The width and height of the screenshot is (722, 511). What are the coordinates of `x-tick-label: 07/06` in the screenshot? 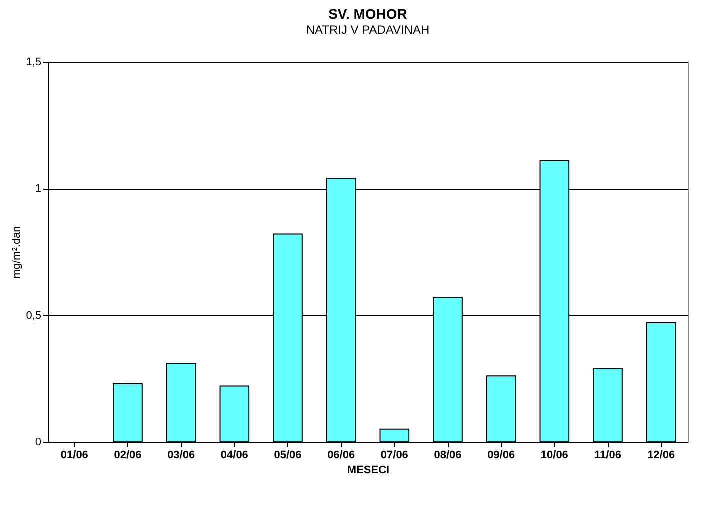 It's located at (394, 456).